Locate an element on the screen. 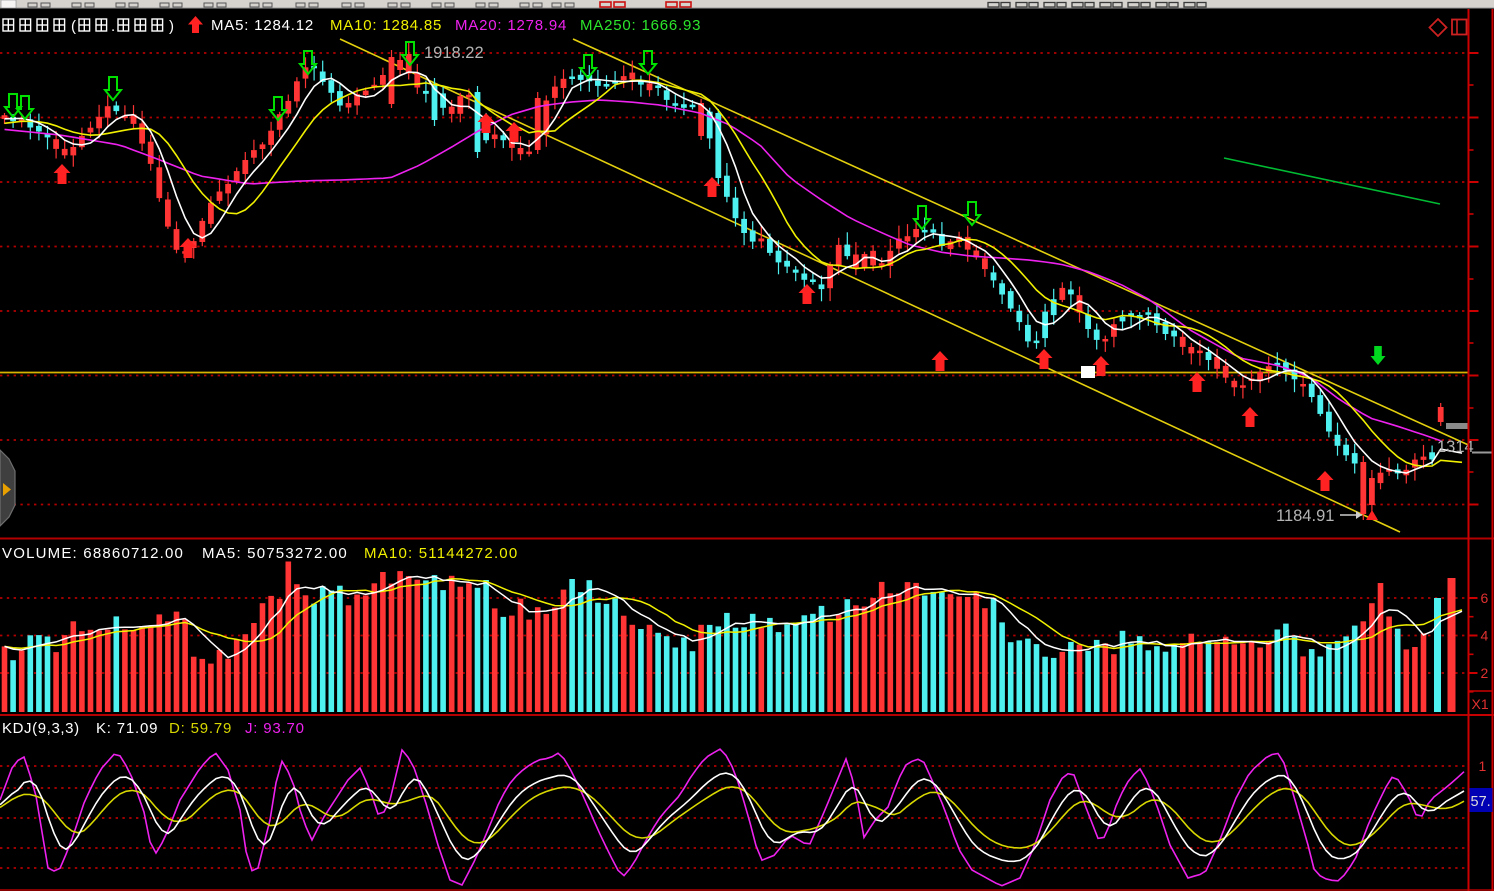  svg-text: J: 93.70 is located at coordinates (275, 728).